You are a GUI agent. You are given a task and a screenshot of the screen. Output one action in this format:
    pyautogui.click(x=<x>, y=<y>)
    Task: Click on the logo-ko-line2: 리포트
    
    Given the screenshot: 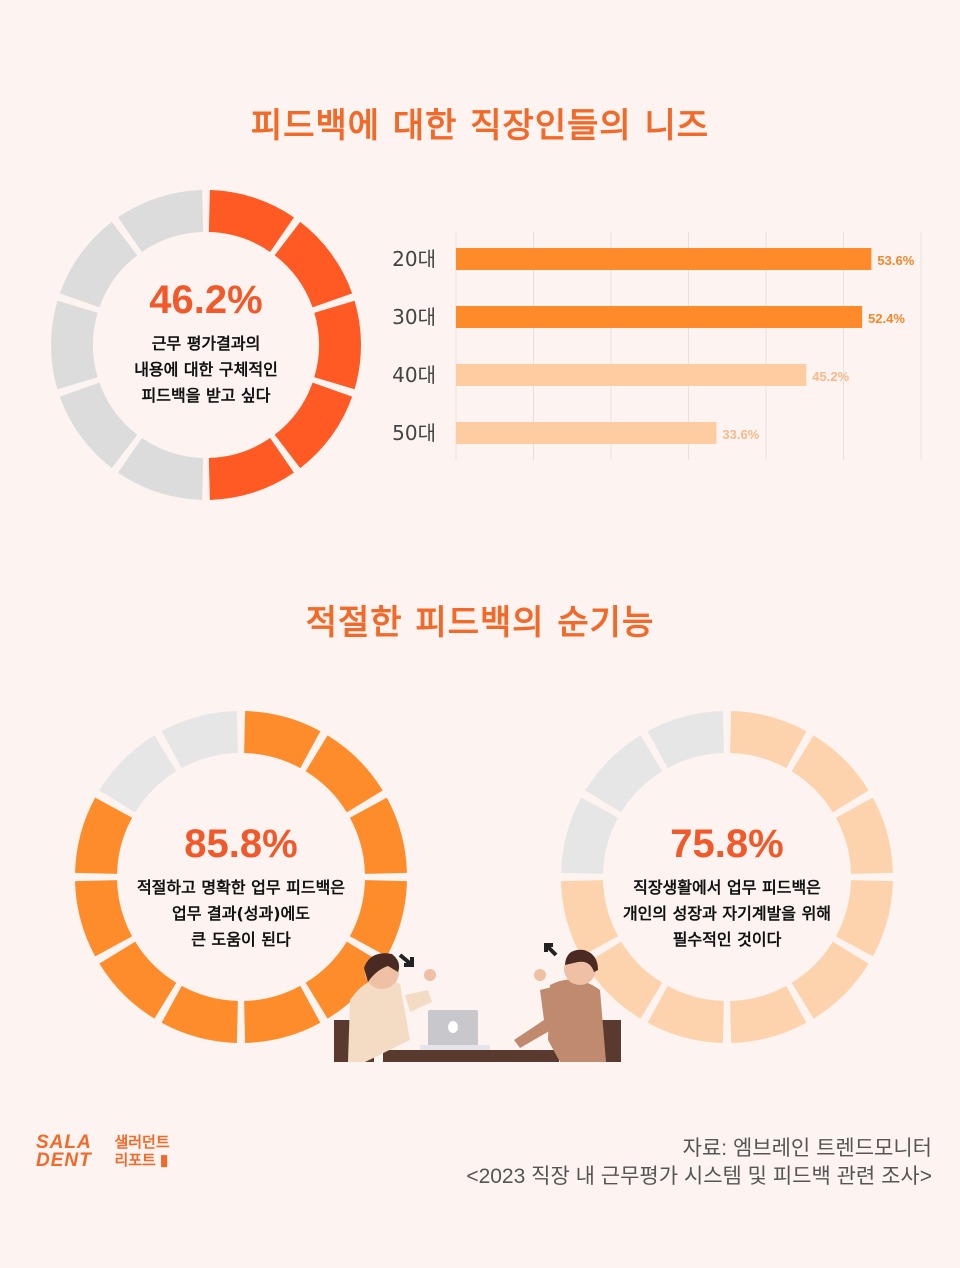 What is the action you would take?
    pyautogui.click(x=135, y=1160)
    